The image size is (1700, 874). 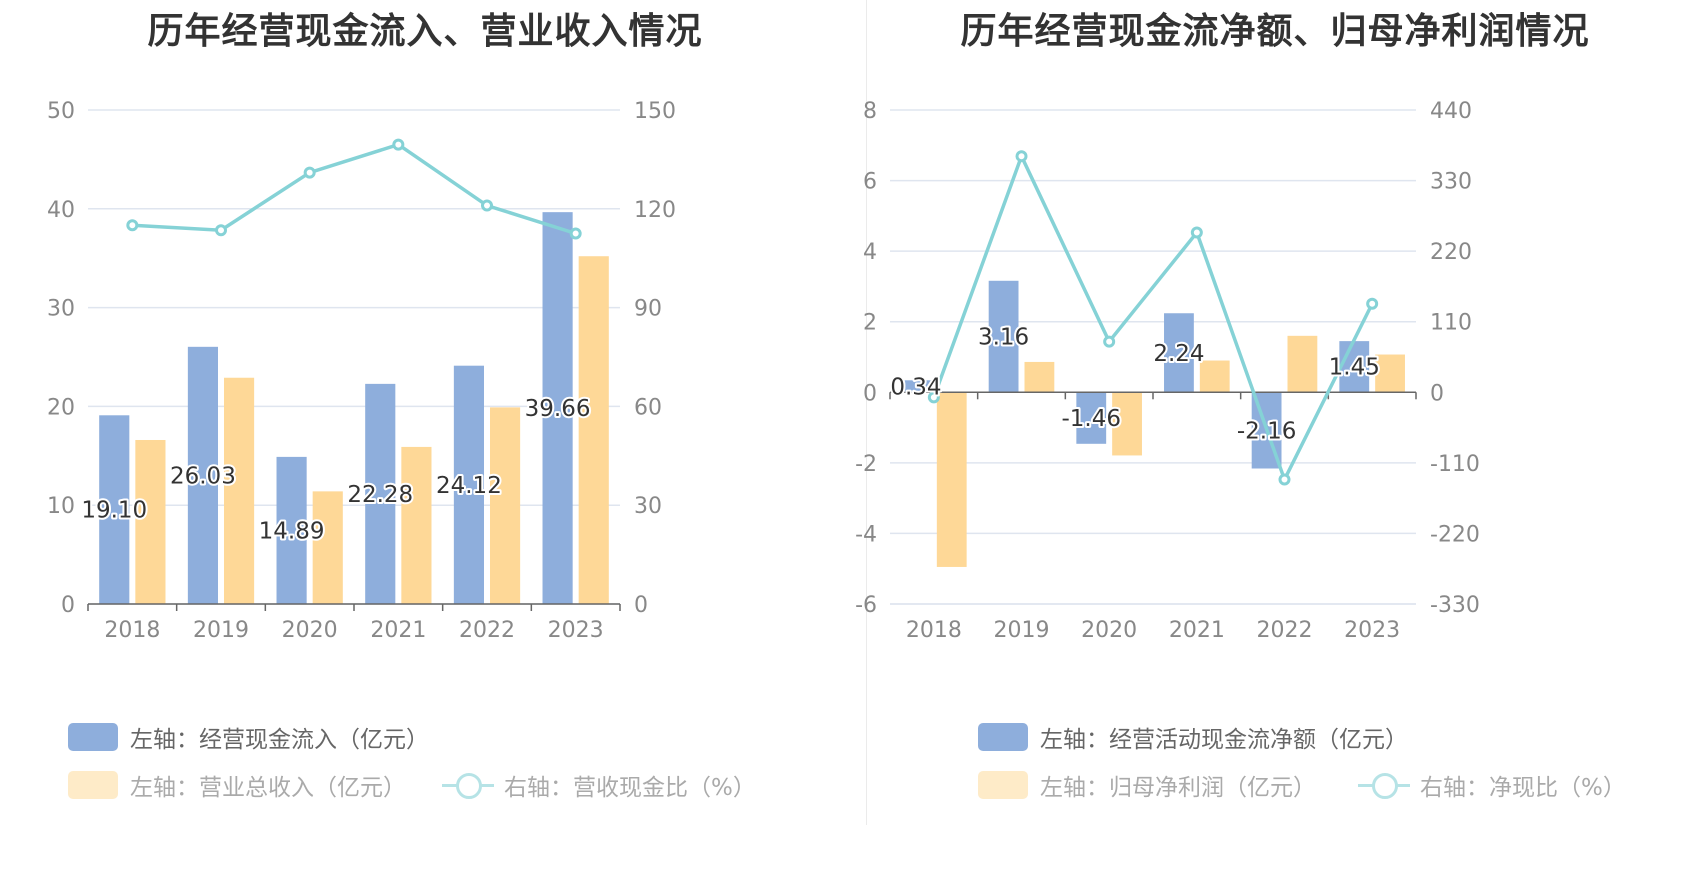 What do you see at coordinates (61, 210) in the screenshot?
I see `y-left-tick-label: 40` at bounding box center [61, 210].